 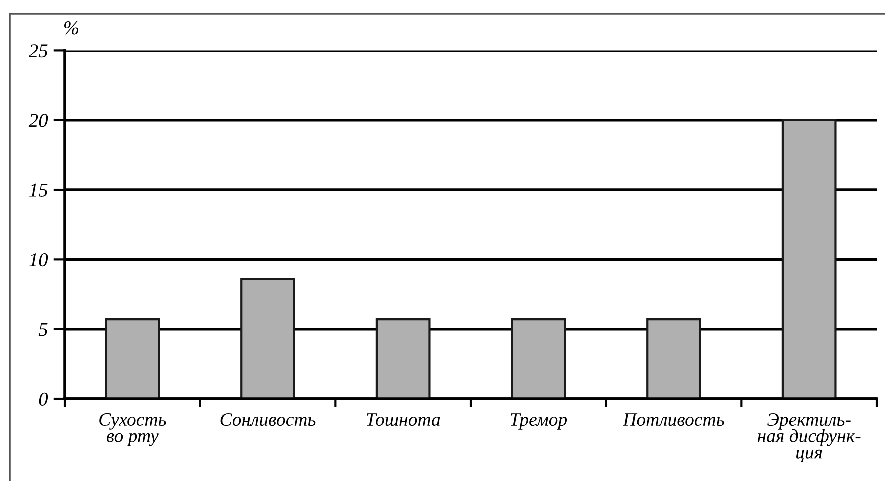 I want to click on x-tick-label: Потливость, so click(x=673, y=420).